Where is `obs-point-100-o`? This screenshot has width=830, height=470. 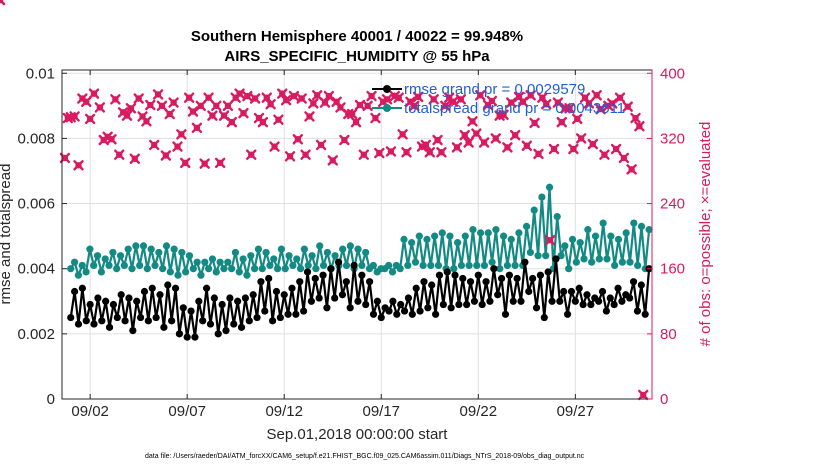 obs-point-100-o is located at coordinates (453, 101).